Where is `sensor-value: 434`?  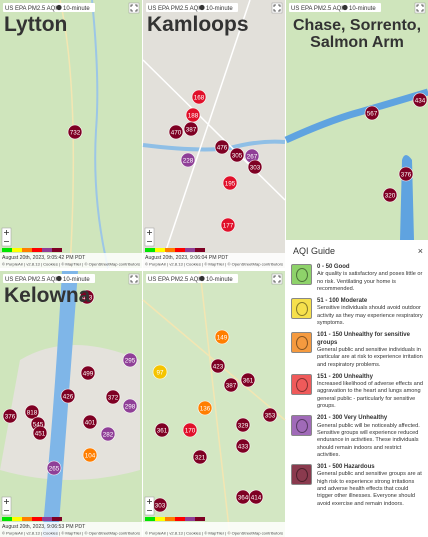 sensor-value: 434 is located at coordinates (420, 100).